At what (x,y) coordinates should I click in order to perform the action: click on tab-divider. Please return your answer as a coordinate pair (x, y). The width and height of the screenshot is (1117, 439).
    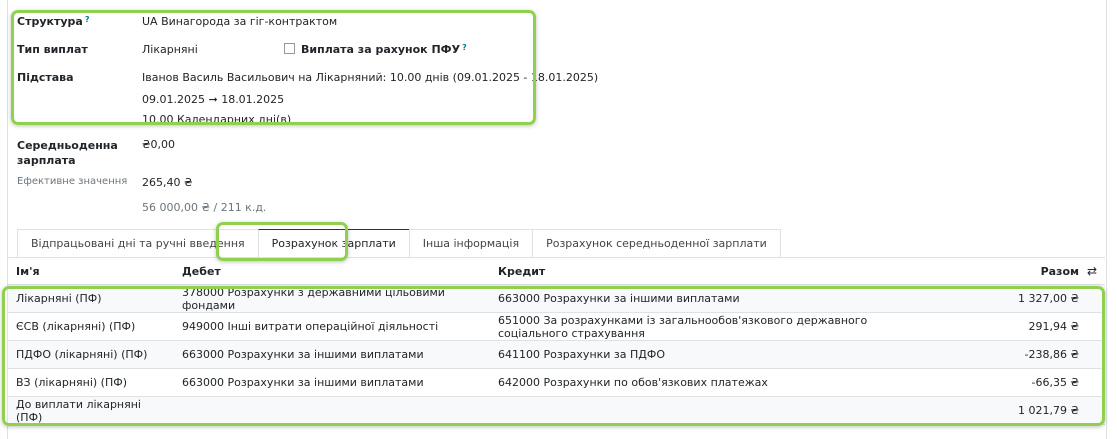
    Looking at the image, I should click on (556, 257).